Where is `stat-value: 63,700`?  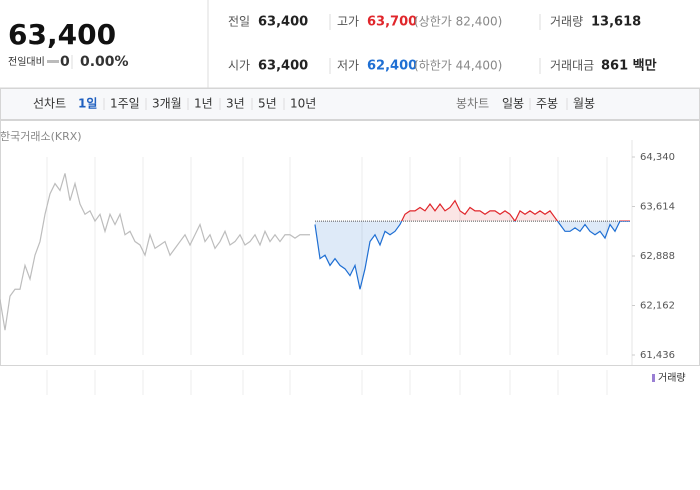
stat-value: 63,700 is located at coordinates (392, 22).